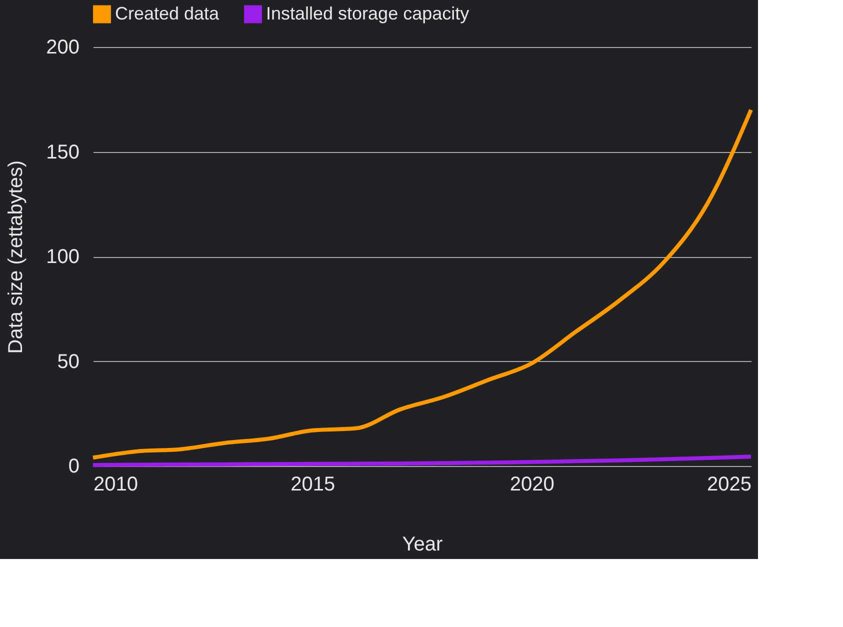  What do you see at coordinates (16, 257) in the screenshot?
I see `y-axis-title: Data size (zettabytes)` at bounding box center [16, 257].